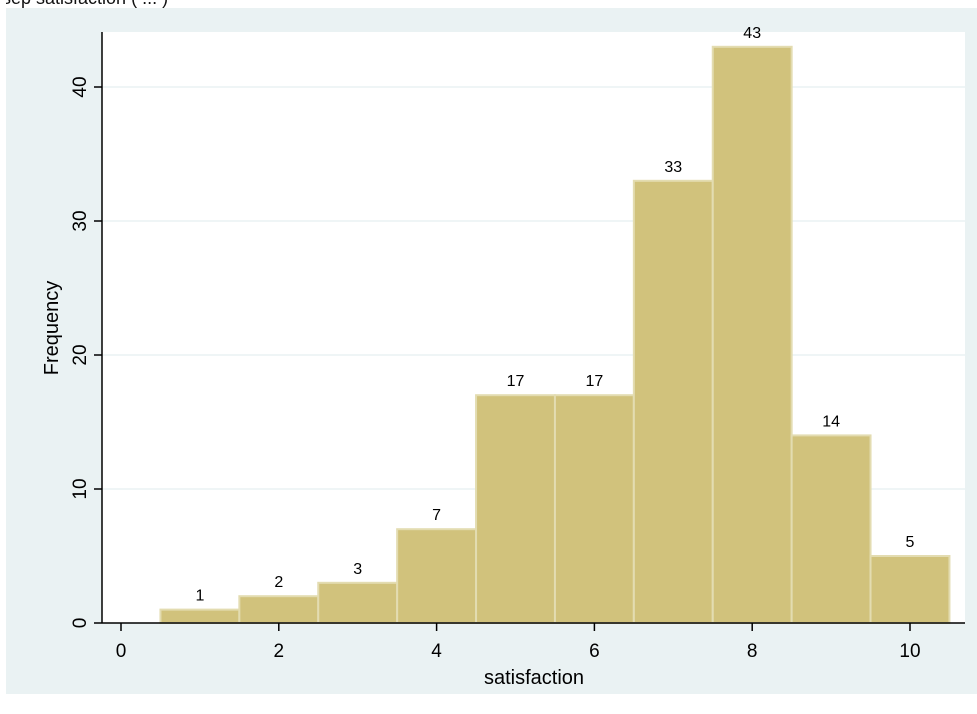 This screenshot has width=977, height=714. Describe the element at coordinates (278, 582) in the screenshot. I see `bar-value-label-2: 2` at that location.